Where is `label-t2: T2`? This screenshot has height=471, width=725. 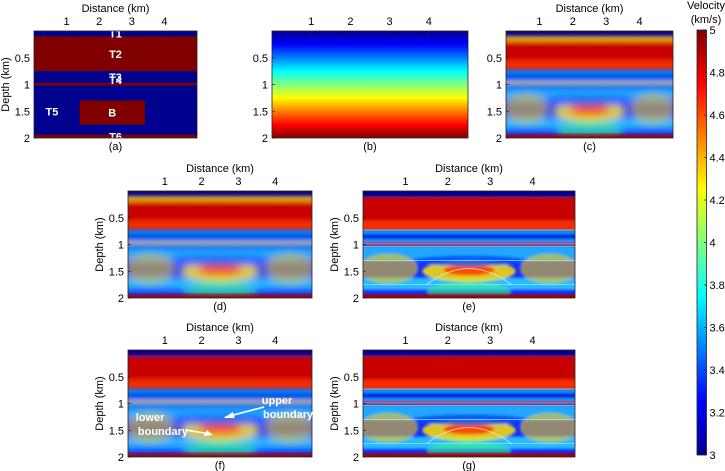 label-t2: T2 is located at coordinates (115, 55).